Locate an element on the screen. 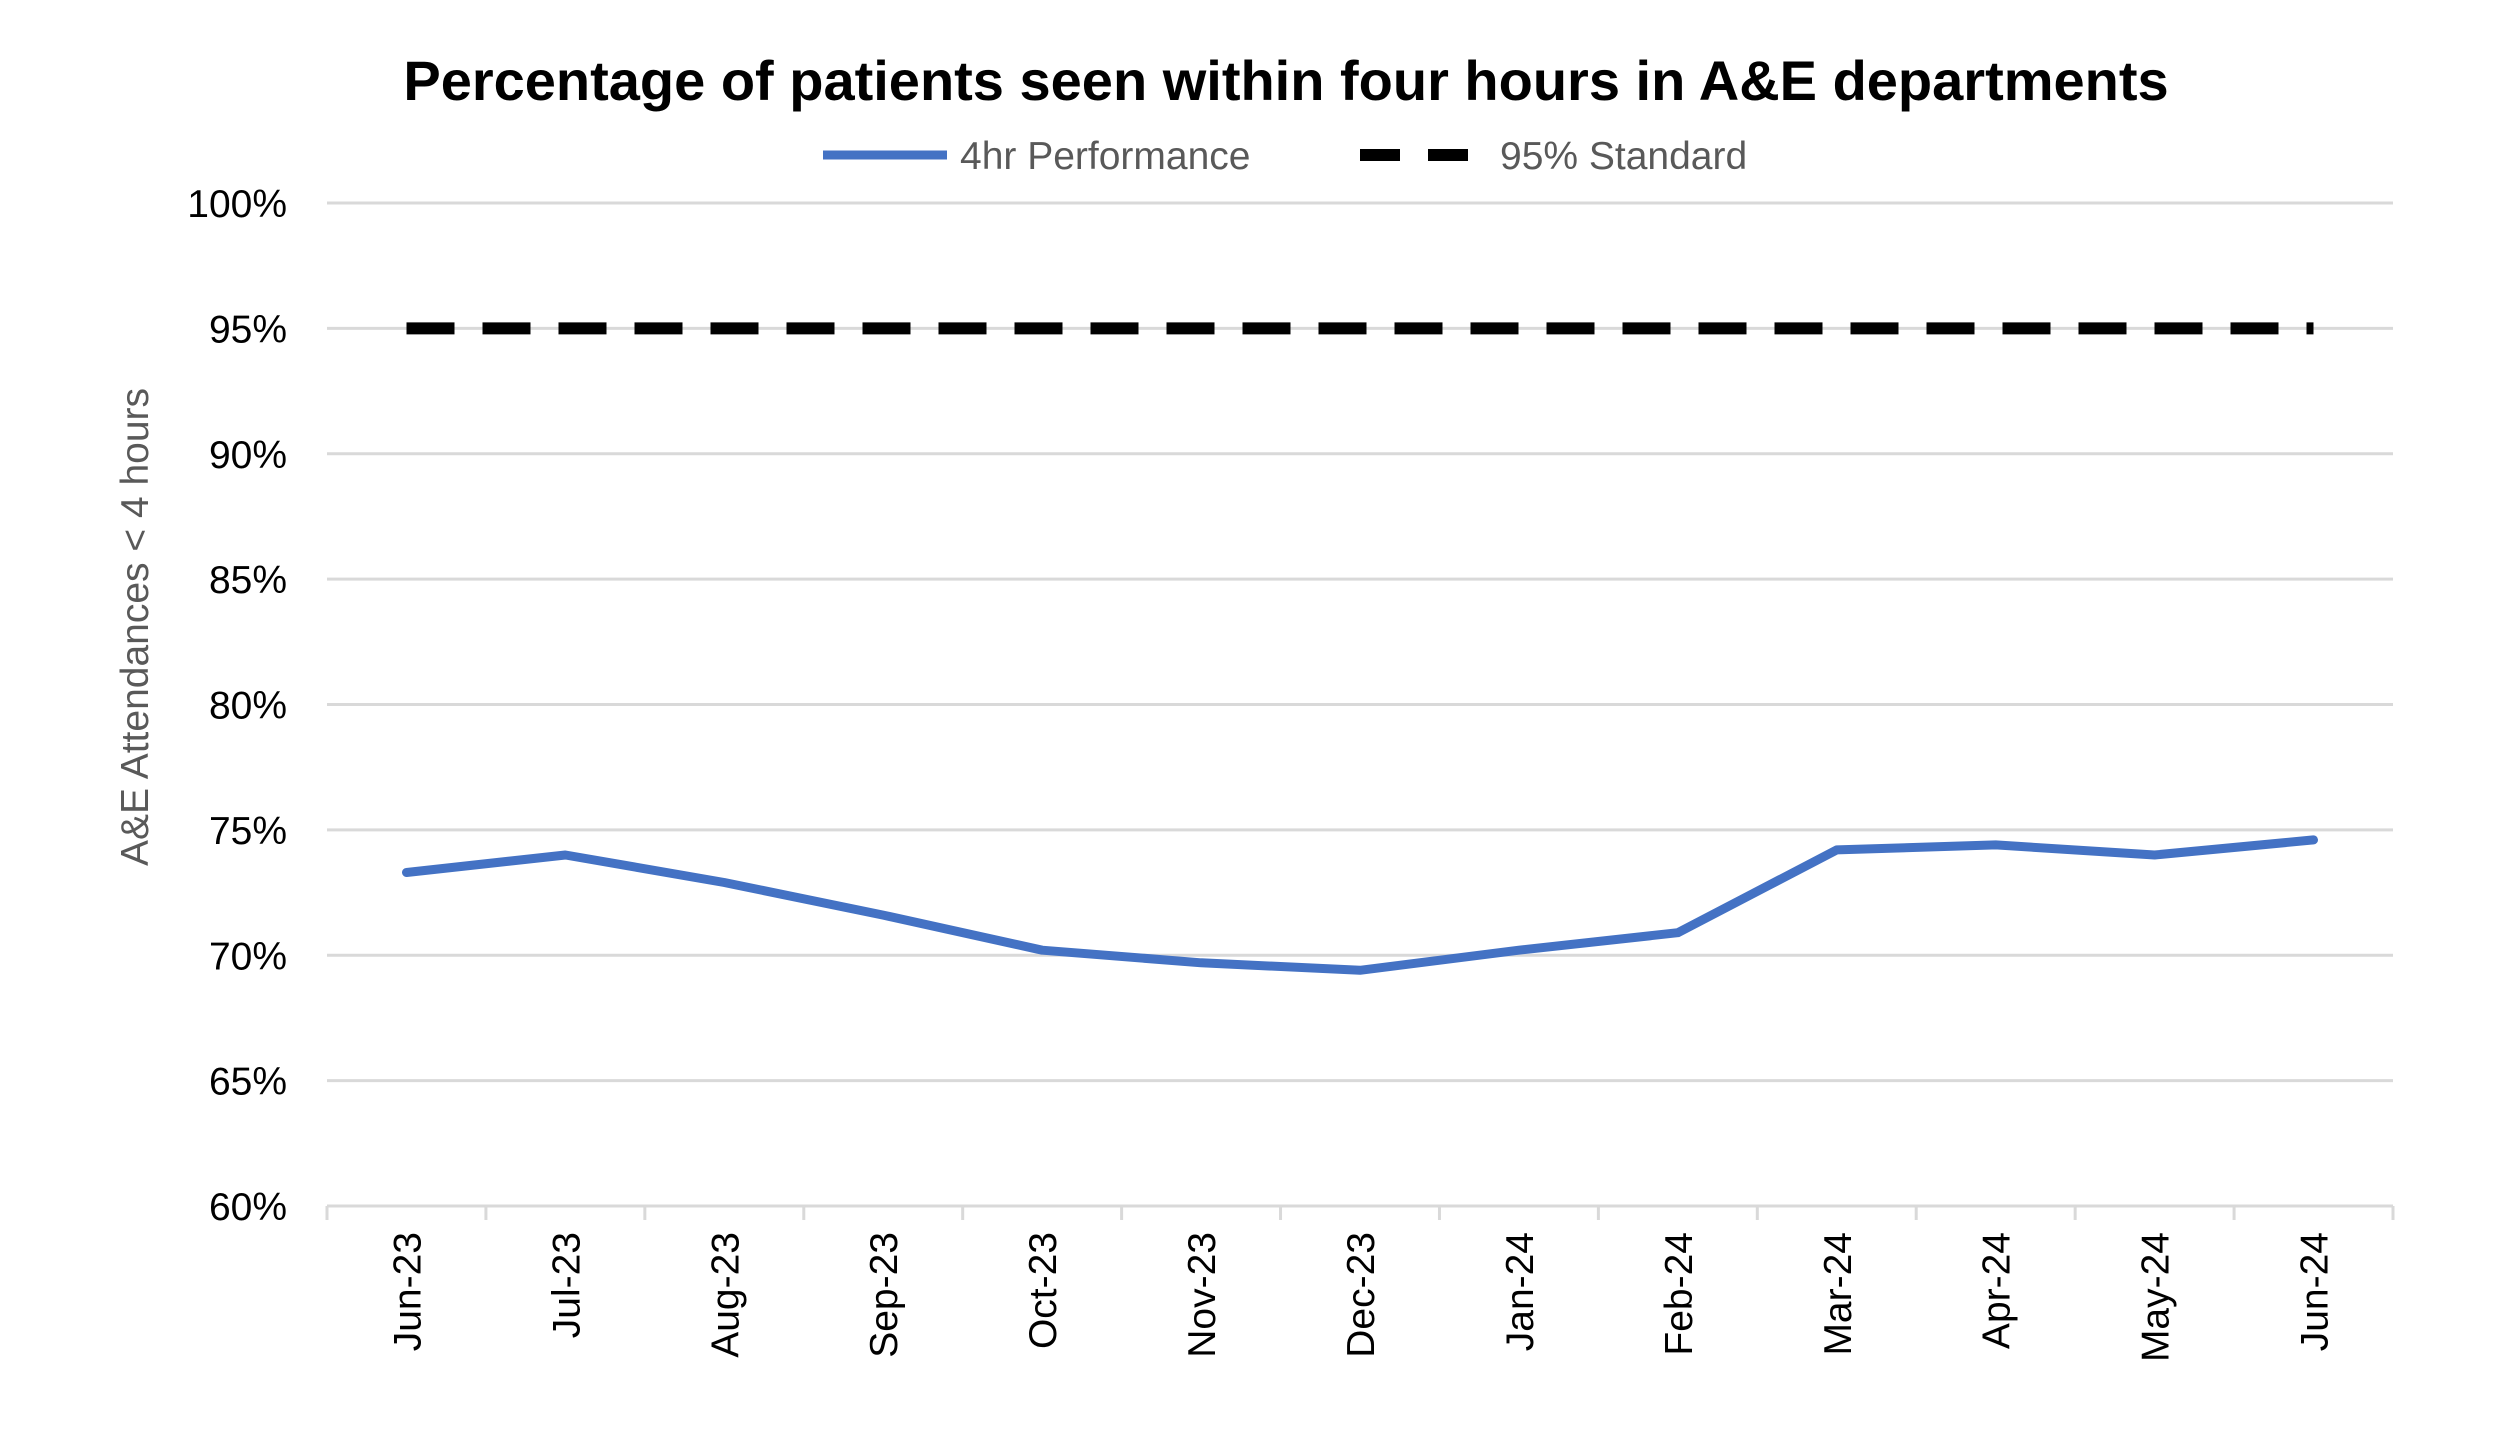 The width and height of the screenshot is (2507, 1448). x-tick-label: Sep-23 is located at coordinates (884, 1295).